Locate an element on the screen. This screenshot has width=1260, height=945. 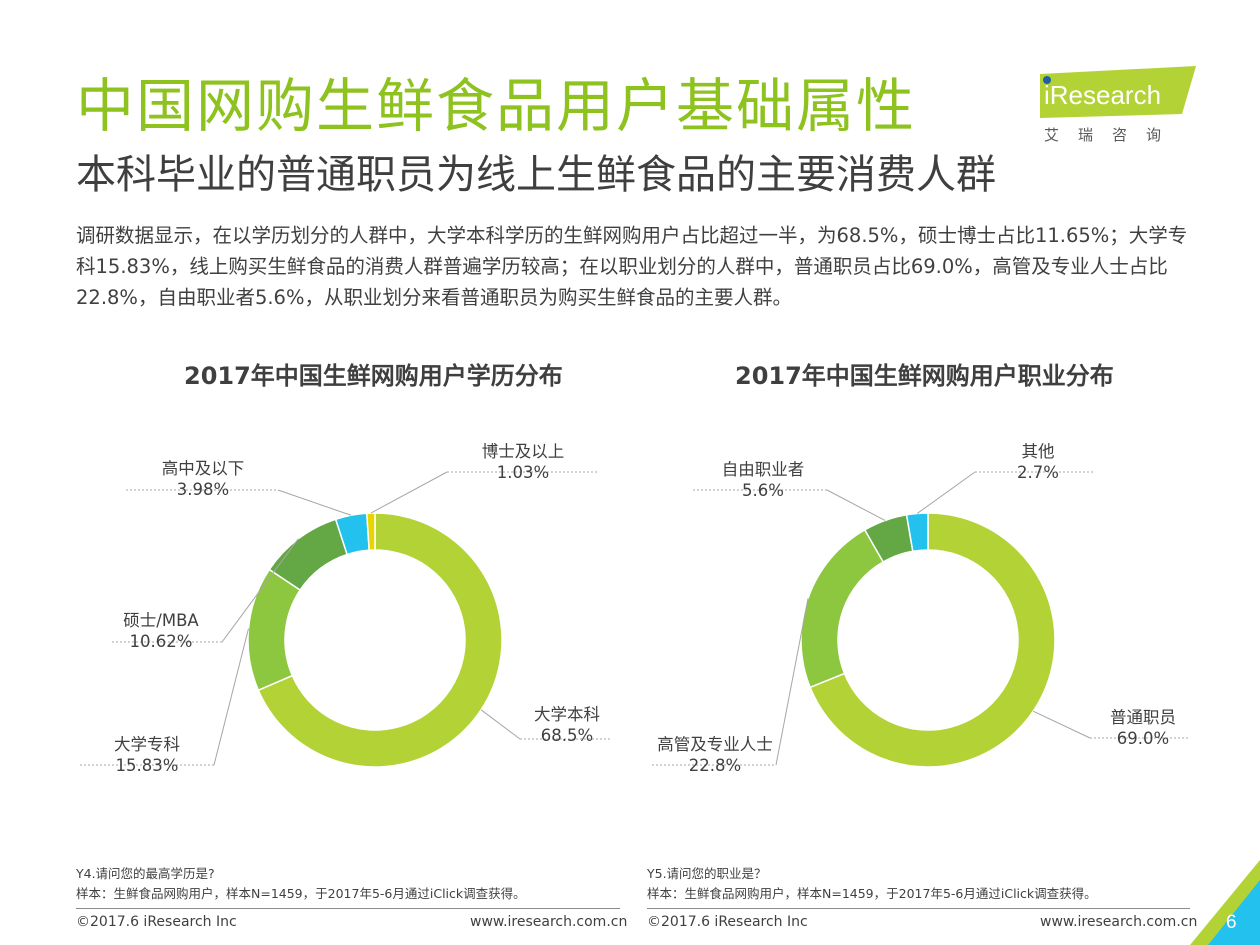
page-number: 6 is located at coordinates (1231, 922).